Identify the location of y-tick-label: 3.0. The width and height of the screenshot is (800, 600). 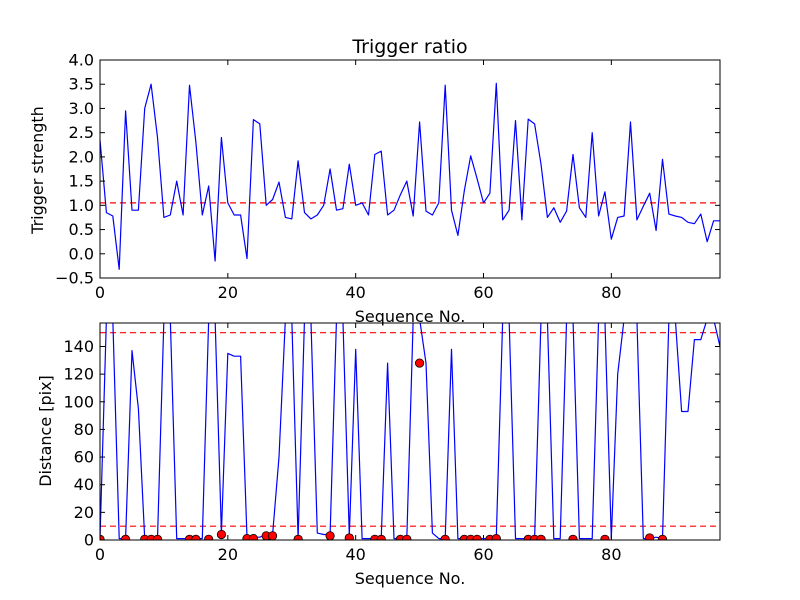
(81, 108).